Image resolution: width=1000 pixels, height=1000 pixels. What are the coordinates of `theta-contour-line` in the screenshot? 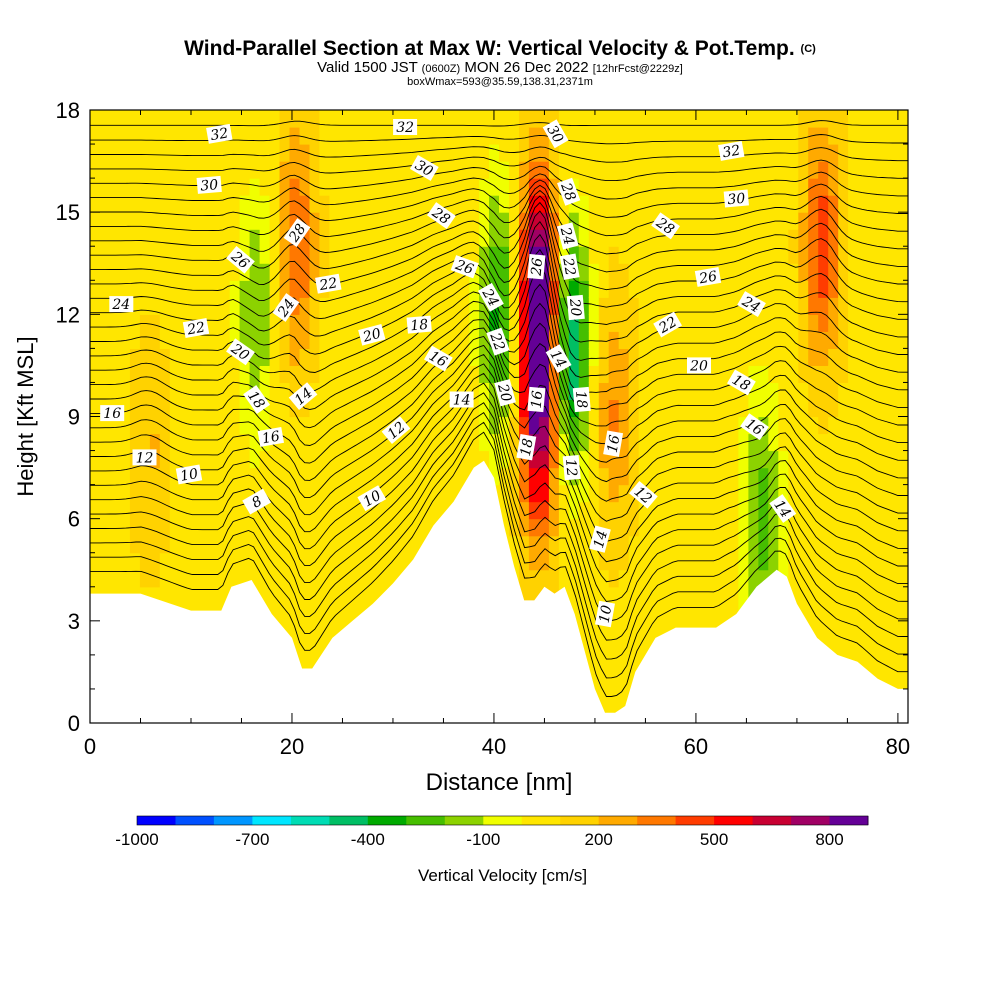 It's located at (499, 281).